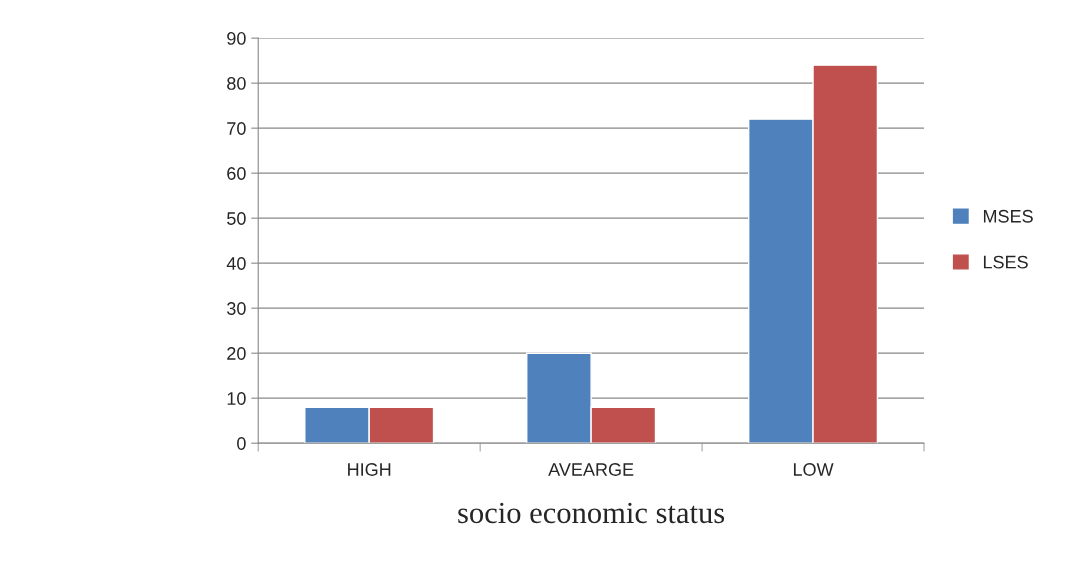 Image resolution: width=1067 pixels, height=561 pixels. I want to click on x-tick-label: AVEARGE, so click(591, 469).